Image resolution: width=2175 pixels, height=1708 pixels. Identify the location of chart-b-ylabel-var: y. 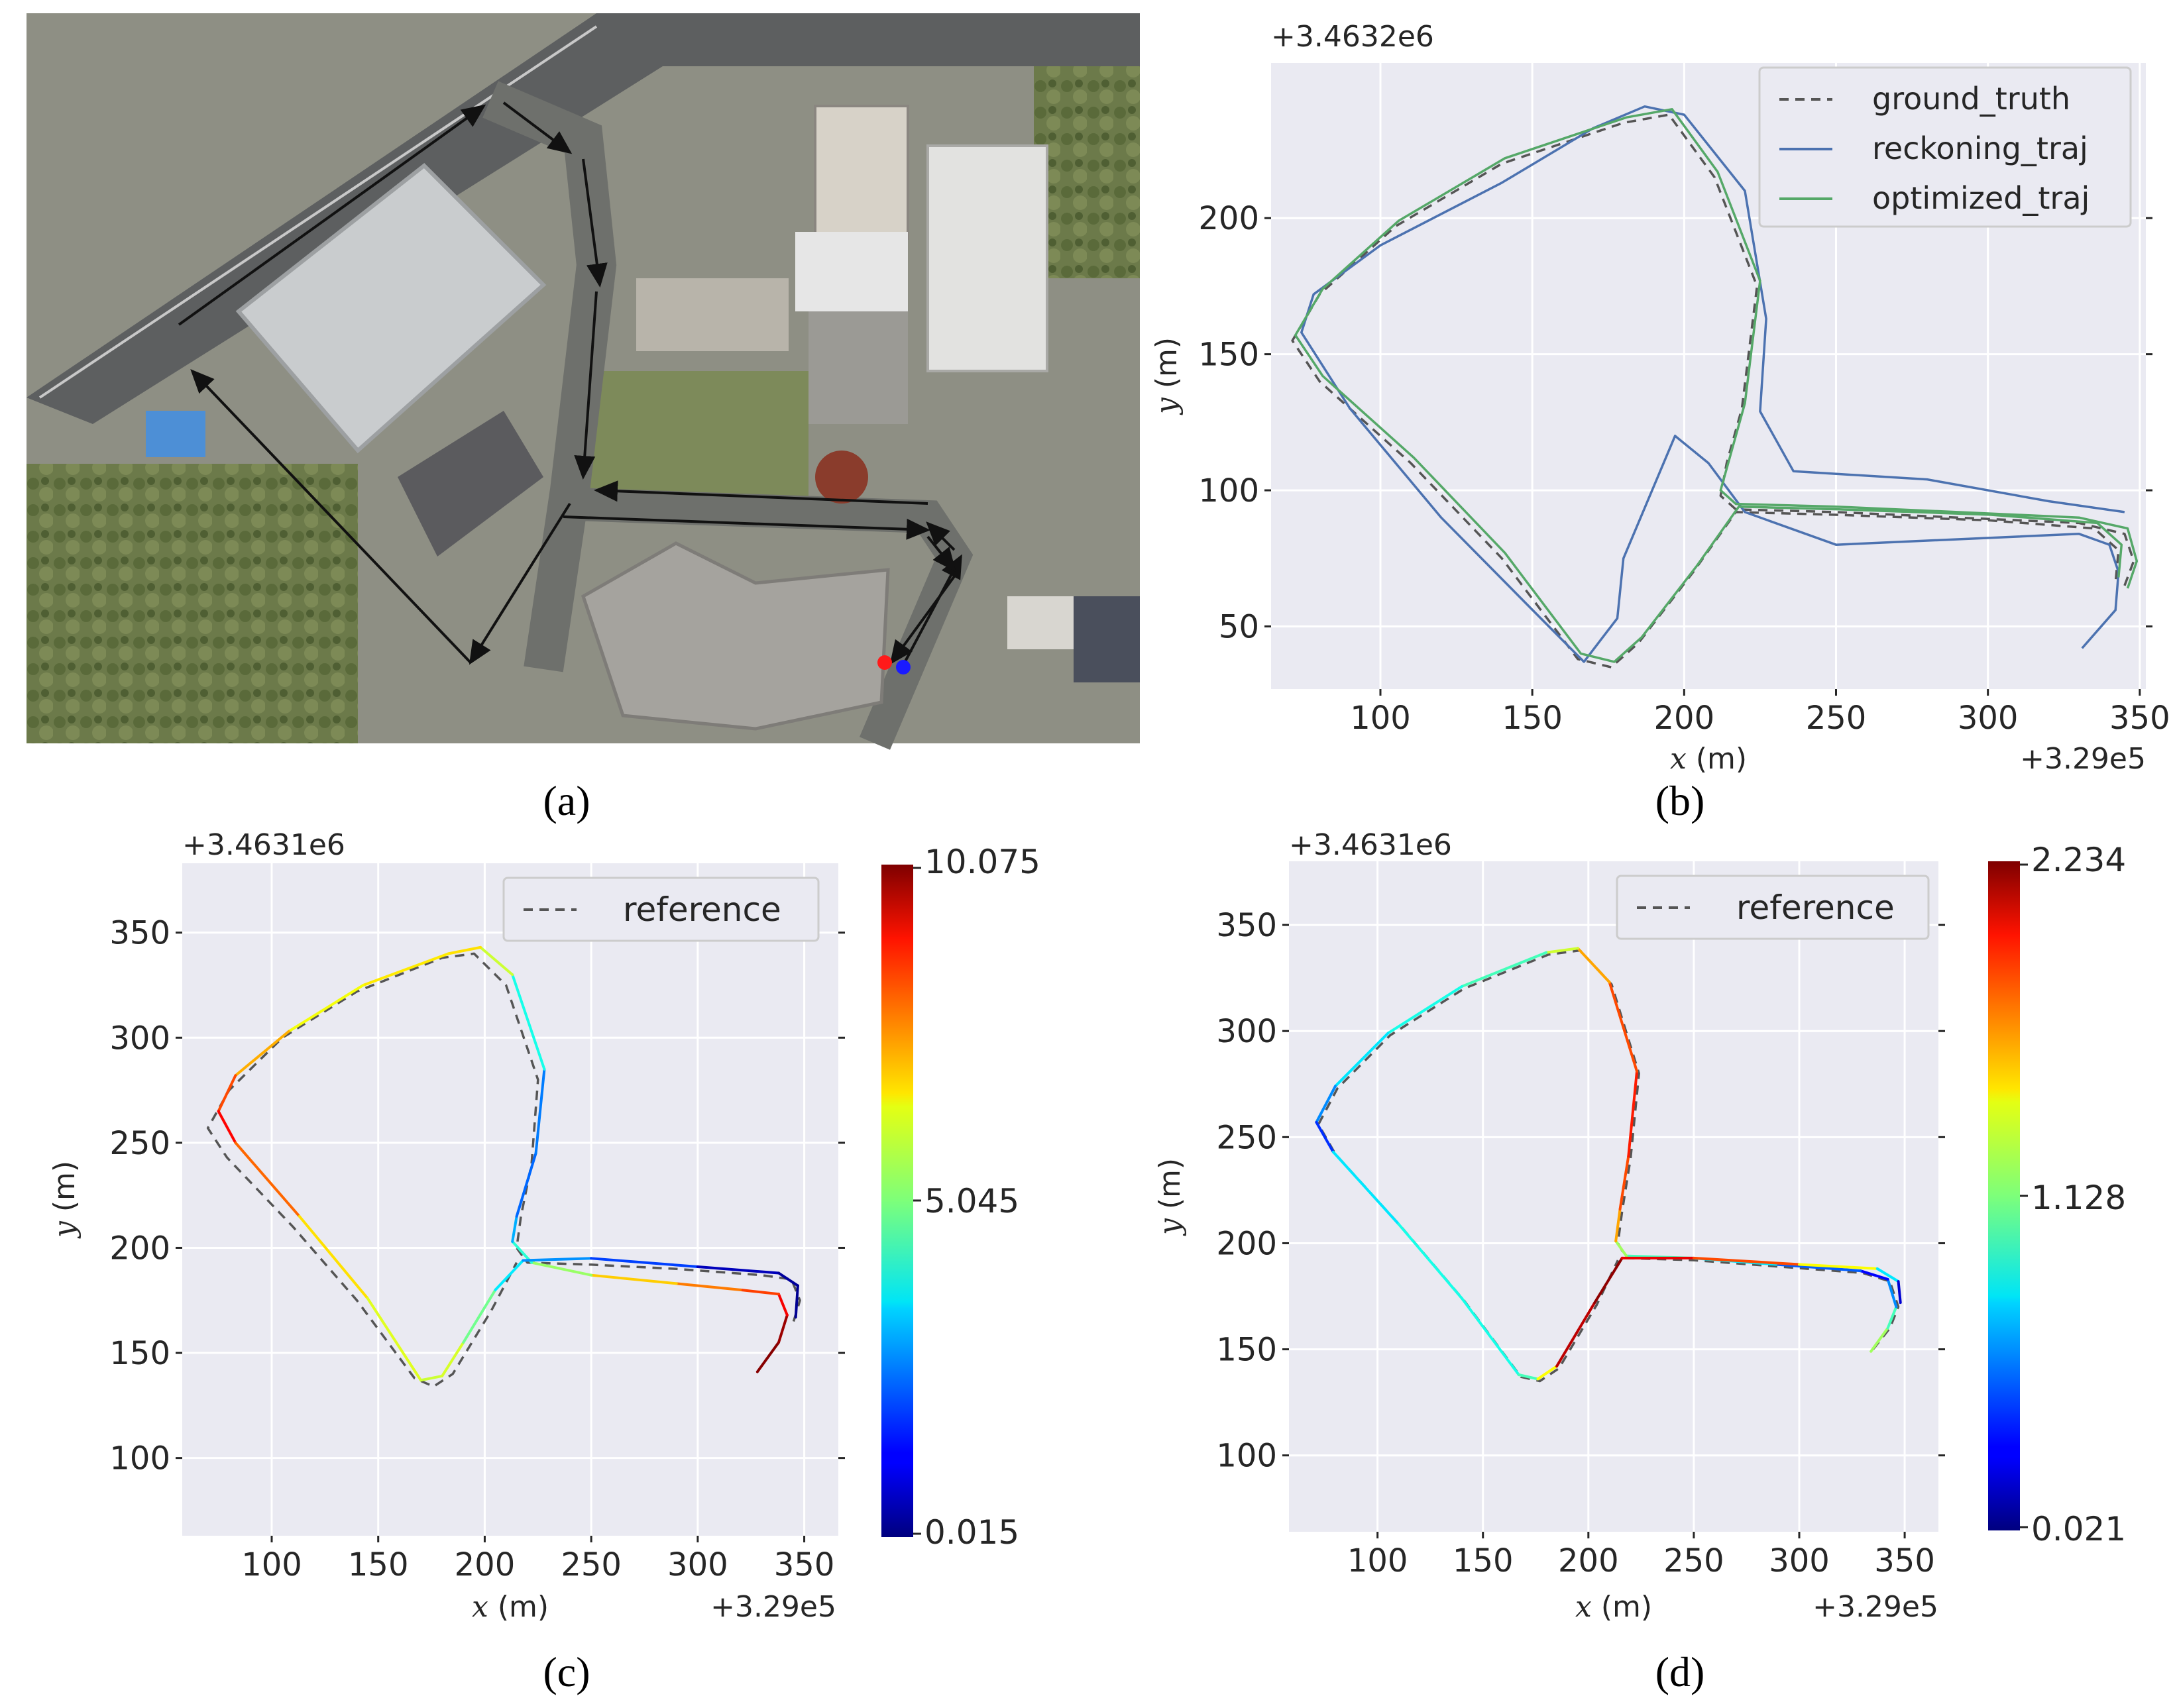
(1167, 406).